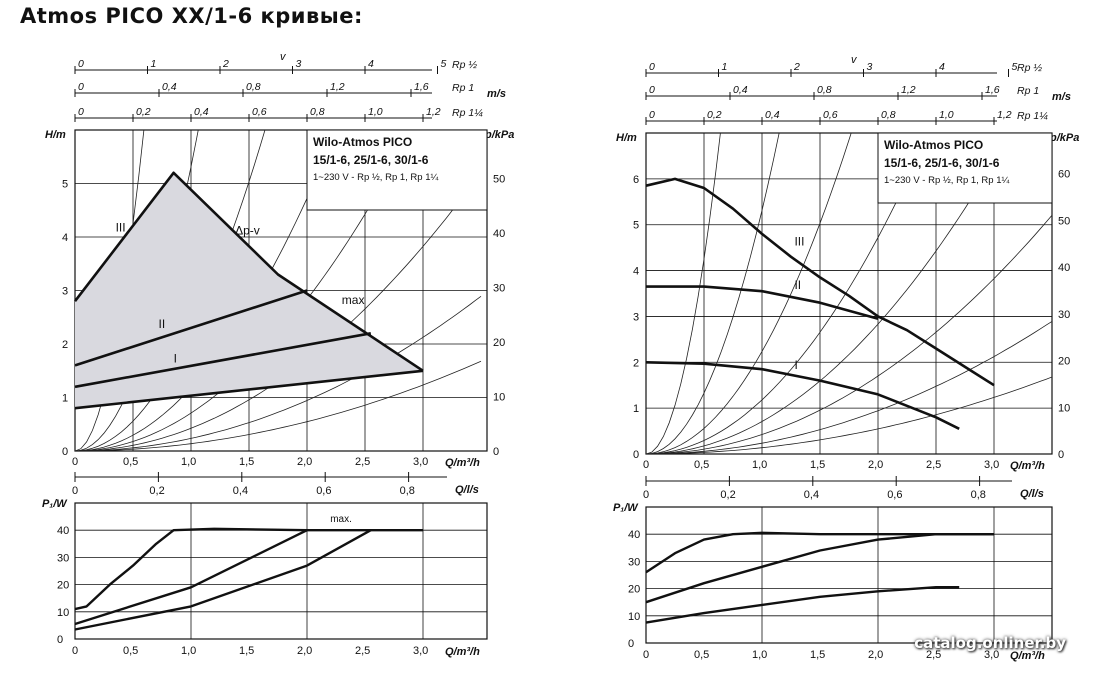  I want to click on velocity-tick-label: 0, so click(652, 90).